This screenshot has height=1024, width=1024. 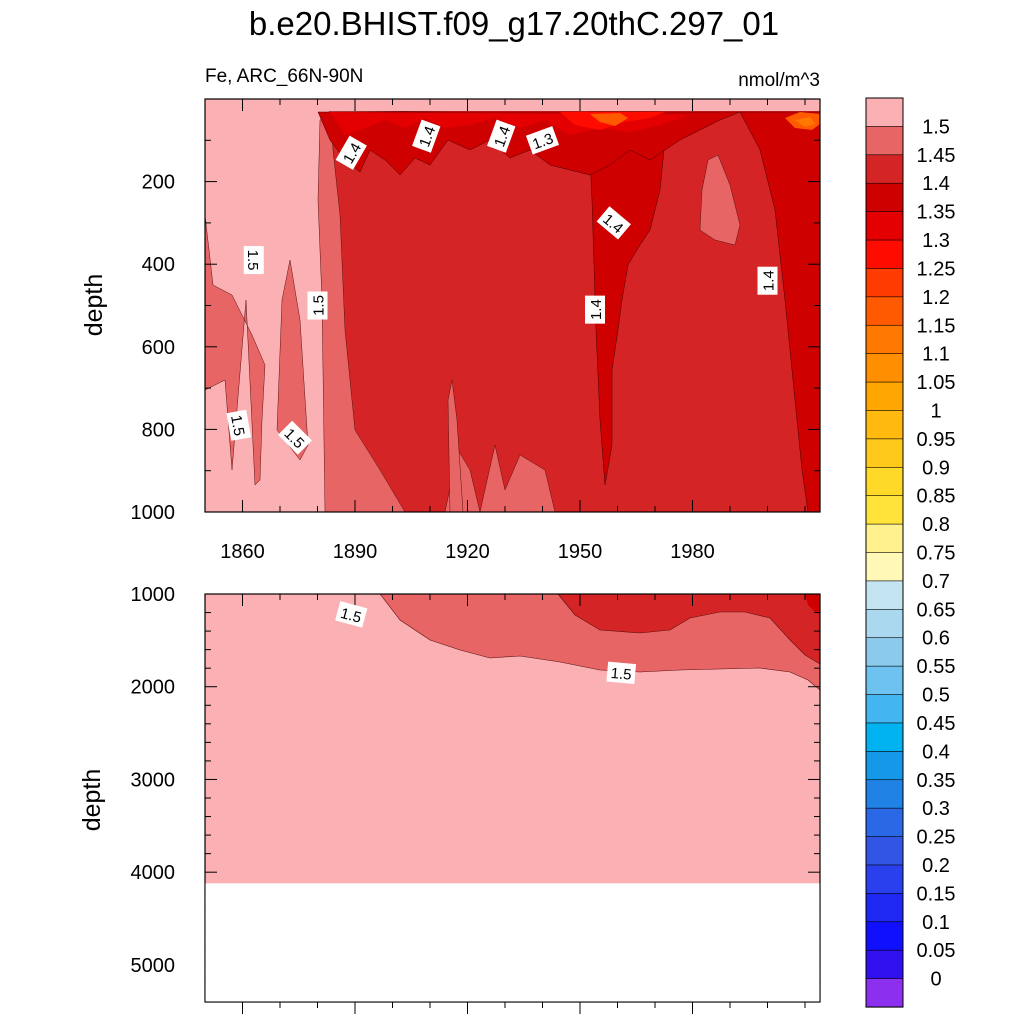 What do you see at coordinates (158, 265) in the screenshot?
I see `y-tick-label: 400` at bounding box center [158, 265].